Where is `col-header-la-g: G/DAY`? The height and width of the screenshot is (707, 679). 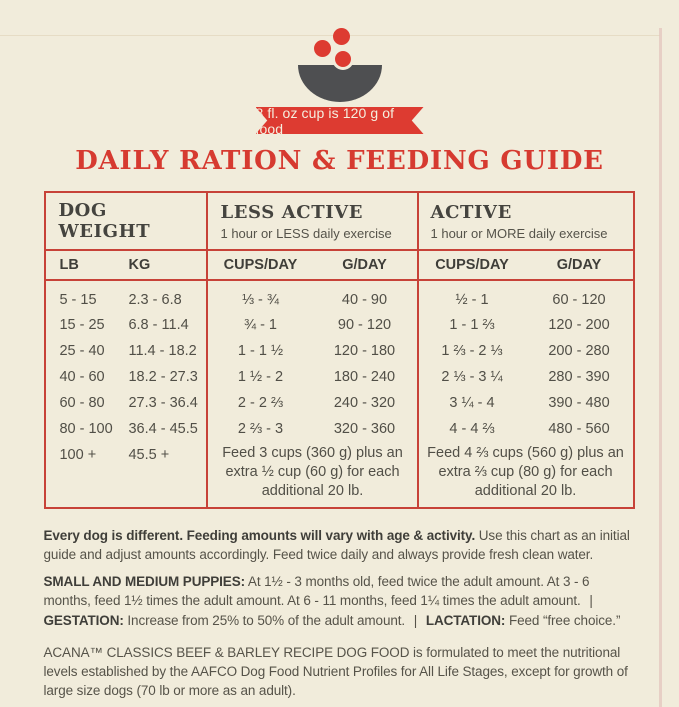 col-header-la-g: G/DAY is located at coordinates (365, 266).